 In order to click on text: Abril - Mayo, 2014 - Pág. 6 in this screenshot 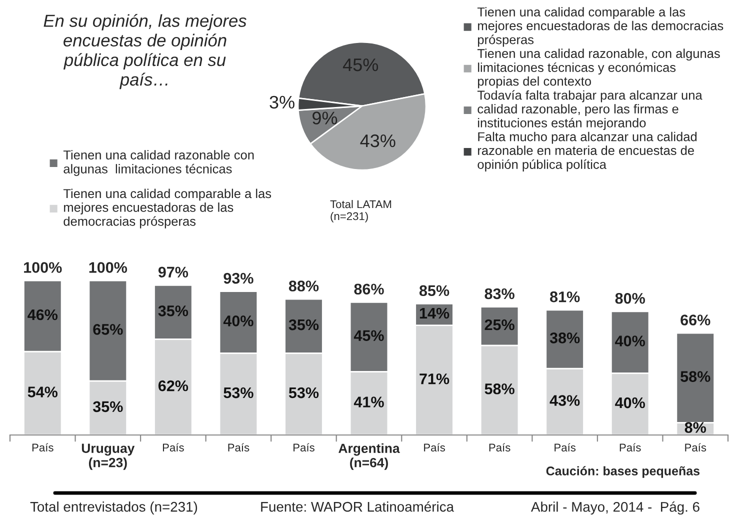, I will do `click(615, 508)`.